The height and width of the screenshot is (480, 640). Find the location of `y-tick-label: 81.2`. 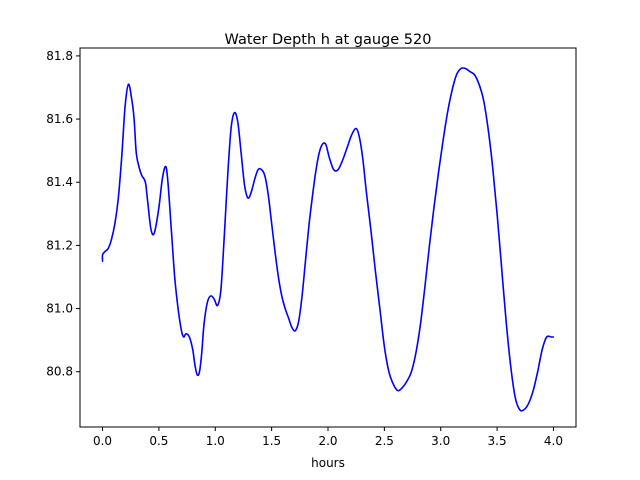

y-tick-label: 81.2 is located at coordinates (59, 245).